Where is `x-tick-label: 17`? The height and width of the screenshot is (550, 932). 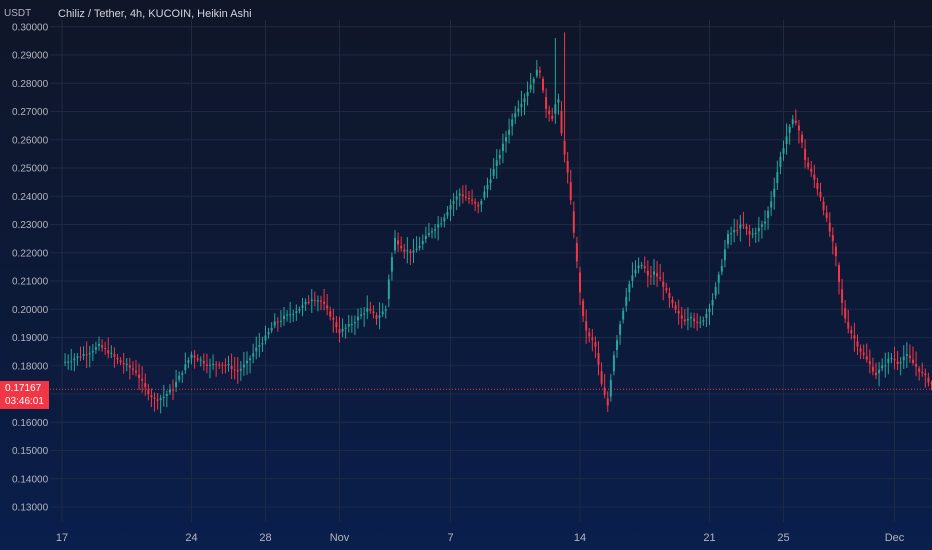
x-tick-label: 17 is located at coordinates (62, 538).